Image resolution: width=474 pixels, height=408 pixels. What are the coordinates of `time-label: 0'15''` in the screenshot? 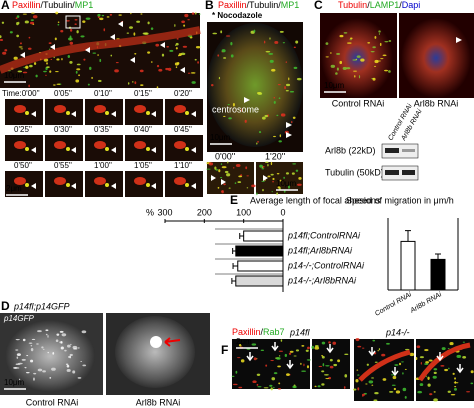 It's located at (143, 93).